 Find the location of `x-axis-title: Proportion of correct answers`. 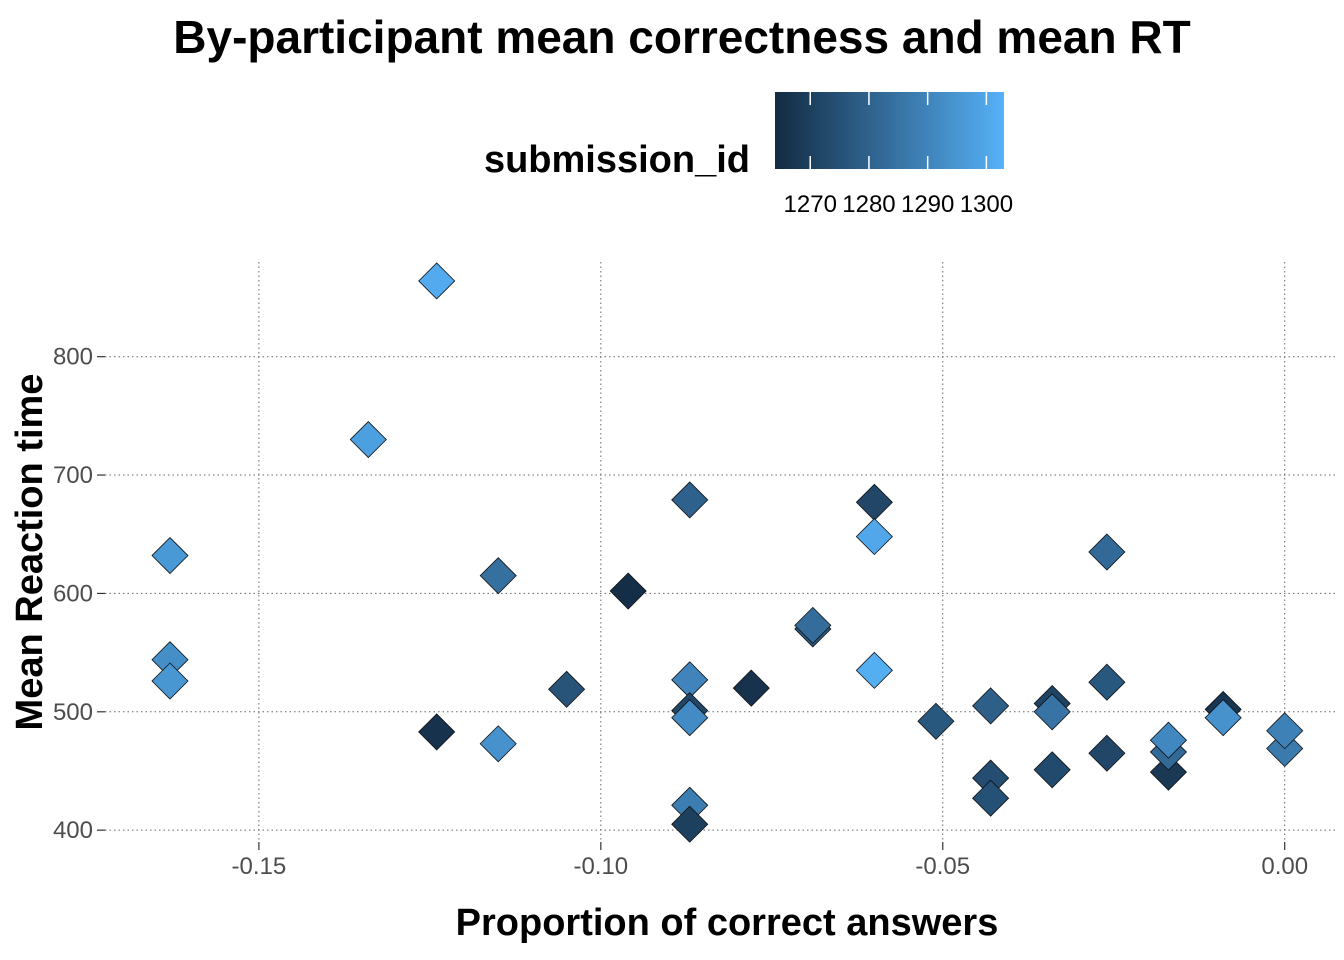

x-axis-title: Proportion of correct answers is located at coordinates (727, 923).